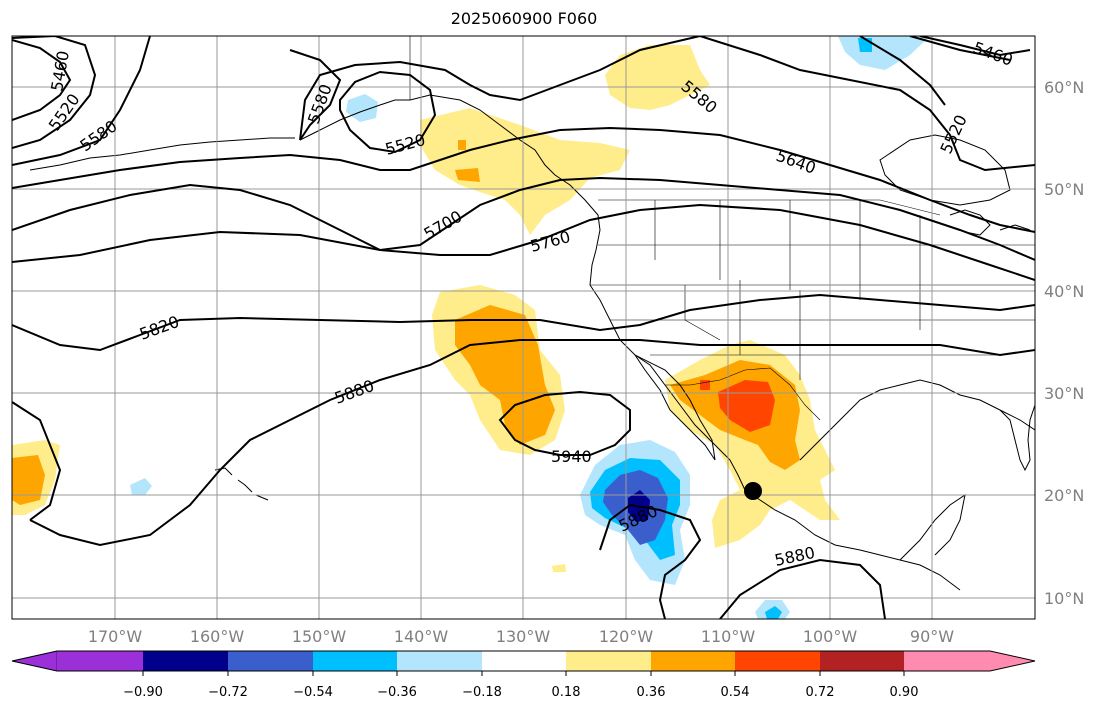  Describe the element at coordinates (397, 692) in the screenshot. I see `colorbar-tick-label: −0.36` at that location.